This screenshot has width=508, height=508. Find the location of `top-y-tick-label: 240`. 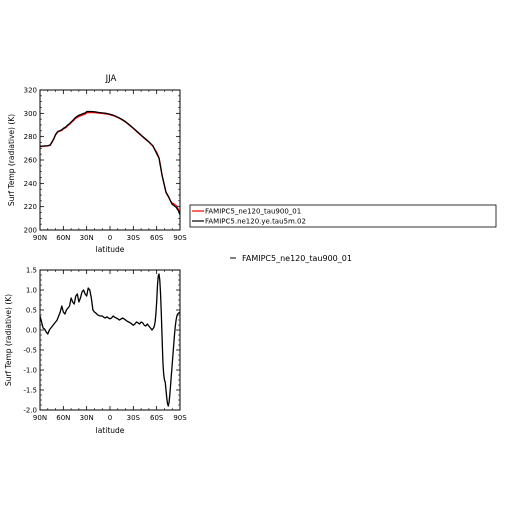

top-y-tick-label: 240 is located at coordinates (30, 184).